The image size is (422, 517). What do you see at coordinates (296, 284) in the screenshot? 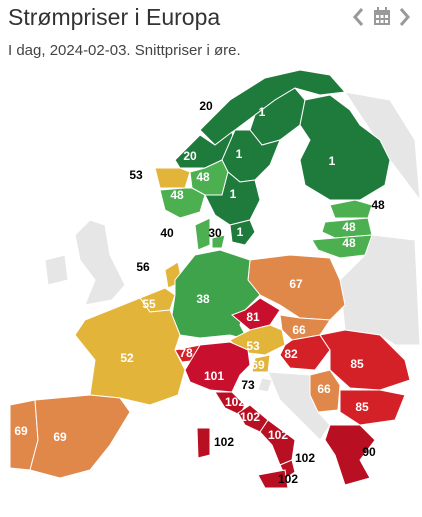
I see `price-label: 67` at bounding box center [296, 284].